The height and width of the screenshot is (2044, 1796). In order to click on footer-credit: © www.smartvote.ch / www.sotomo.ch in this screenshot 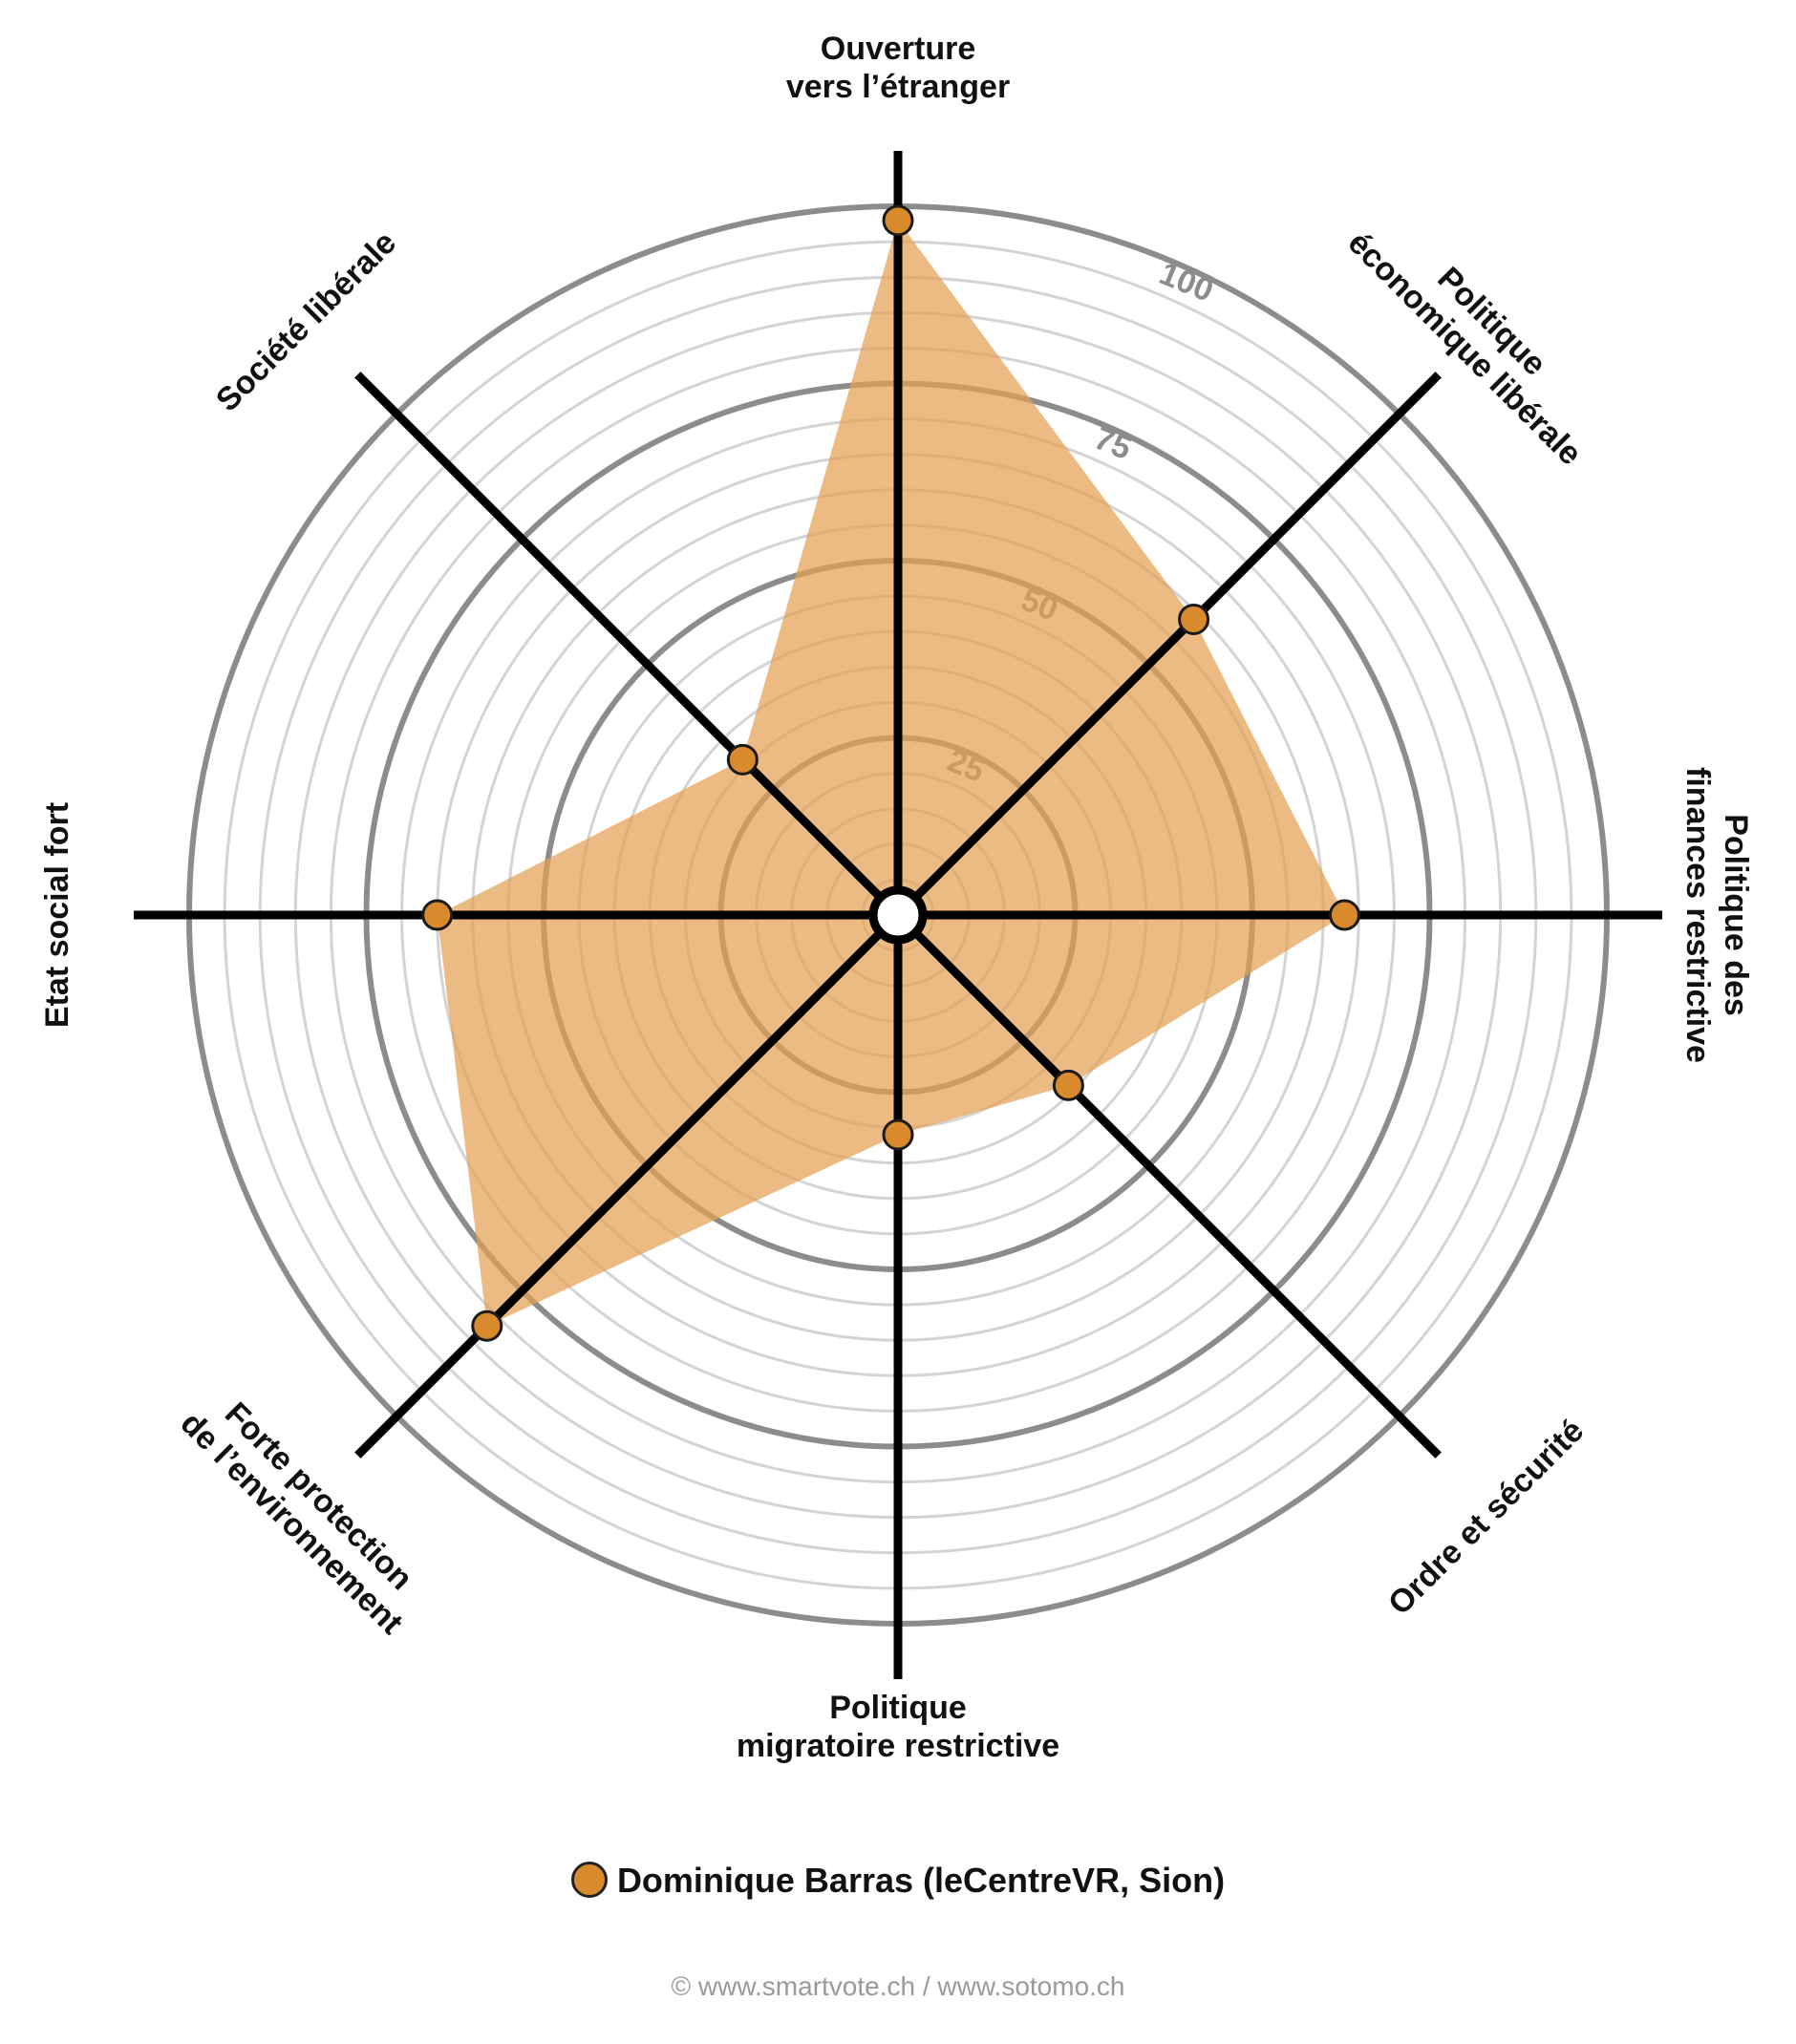, I will do `click(898, 1986)`.